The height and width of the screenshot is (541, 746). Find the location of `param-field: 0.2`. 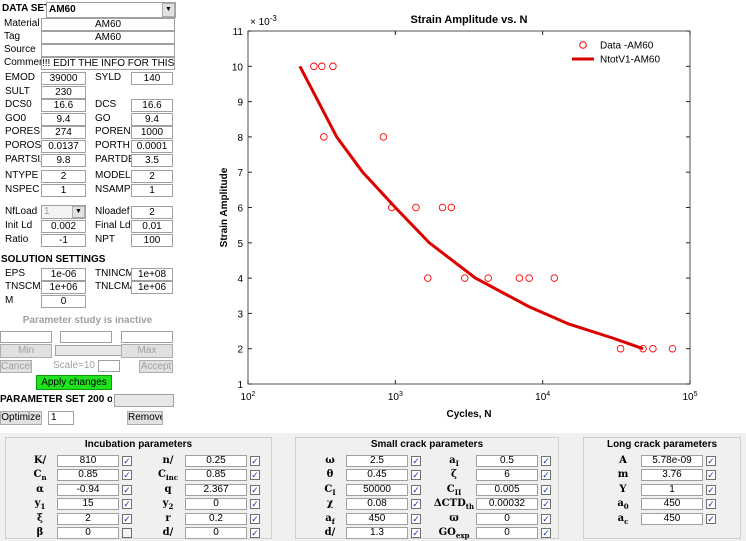

param-field: 0.2 is located at coordinates (216, 518).